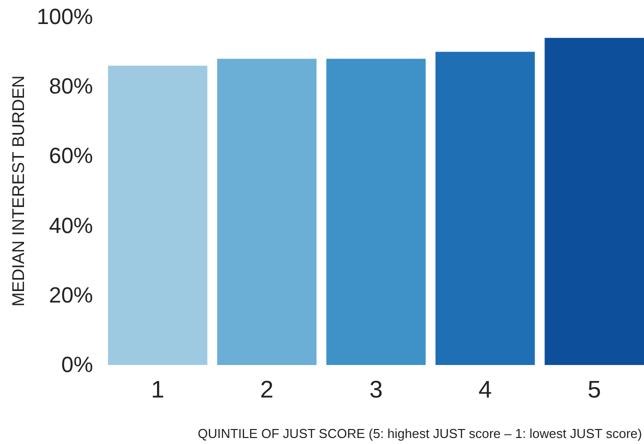 This screenshot has width=644, height=444. Describe the element at coordinates (267, 390) in the screenshot. I see `x-tick-label: 2` at that location.